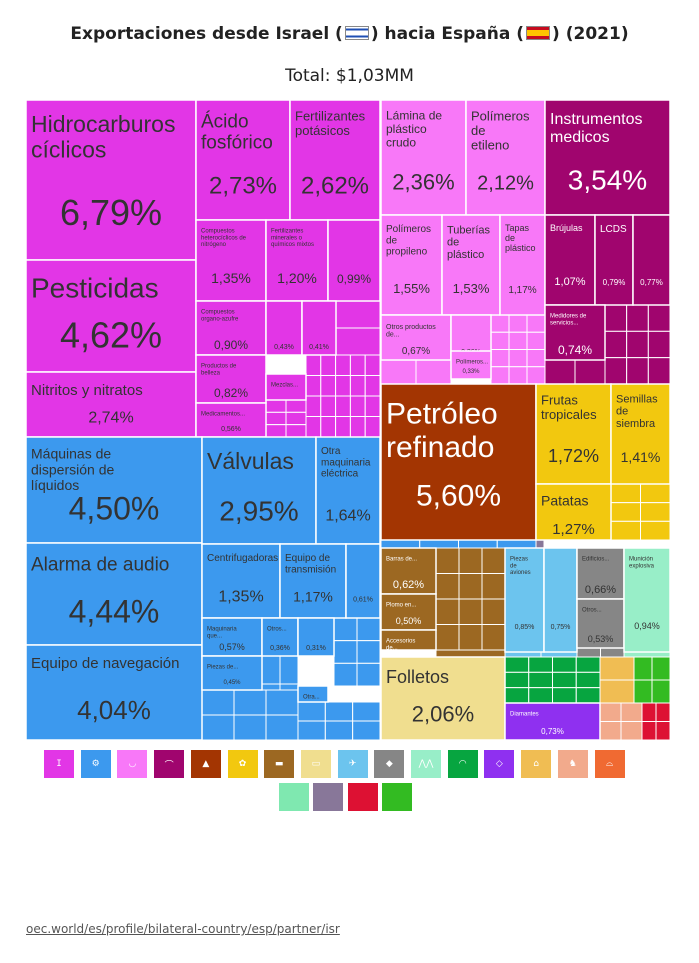 This screenshot has width=699, height=963. What do you see at coordinates (169, 764) in the screenshot?
I see `legend-chip-instr: ⌒` at bounding box center [169, 764].